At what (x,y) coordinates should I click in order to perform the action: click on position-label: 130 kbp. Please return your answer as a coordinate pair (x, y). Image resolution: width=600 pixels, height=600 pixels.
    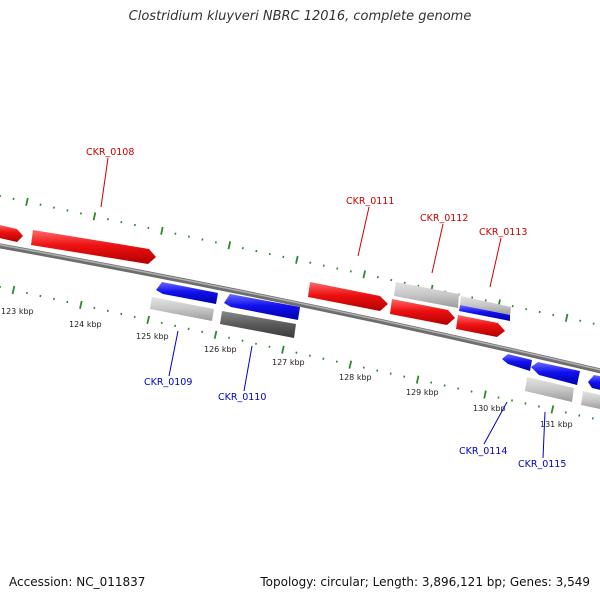
    Looking at the image, I should click on (489, 408).